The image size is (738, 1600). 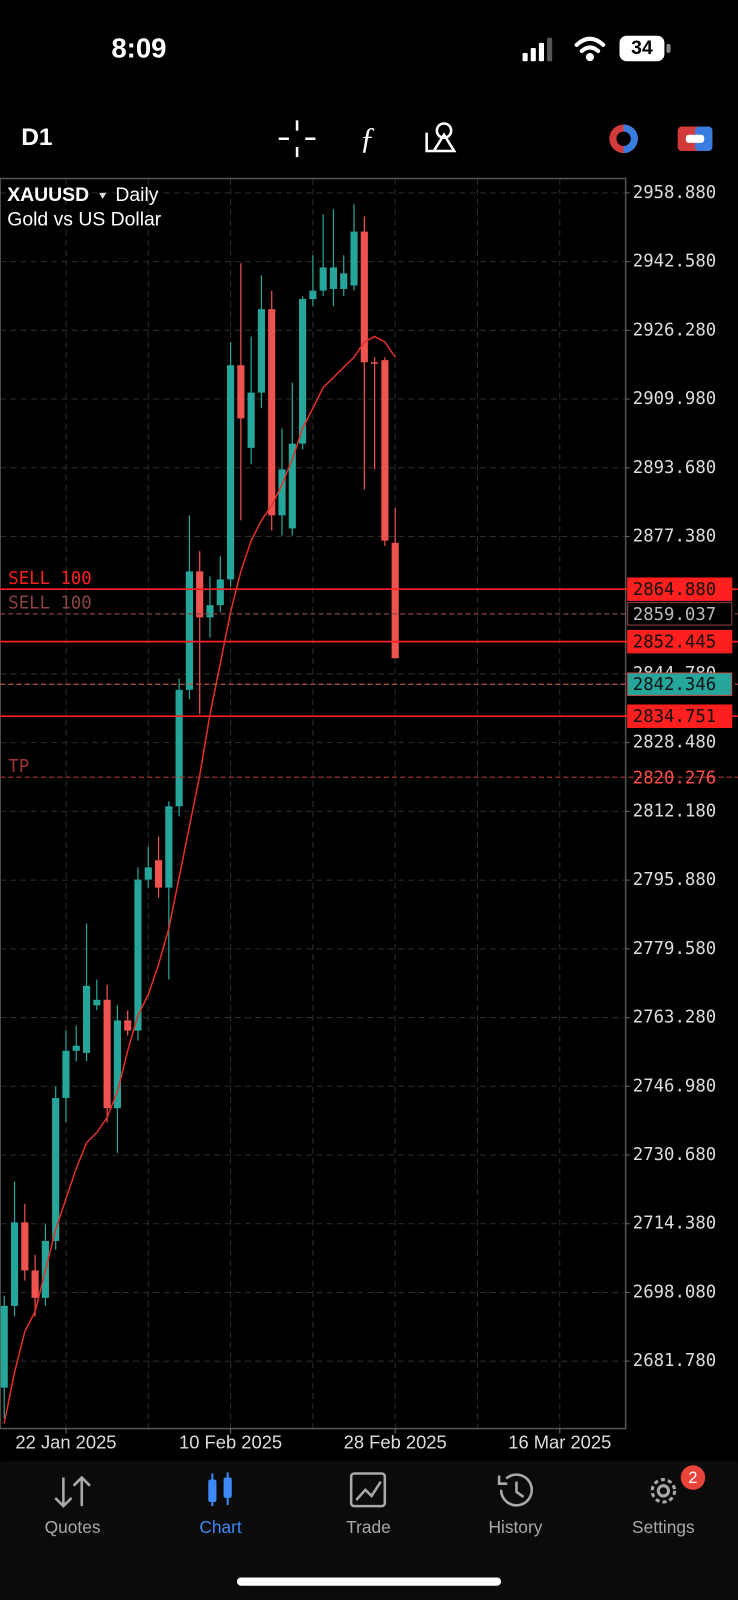 What do you see at coordinates (674, 1086) in the screenshot?
I see `y-tick-label: 2746.980` at bounding box center [674, 1086].